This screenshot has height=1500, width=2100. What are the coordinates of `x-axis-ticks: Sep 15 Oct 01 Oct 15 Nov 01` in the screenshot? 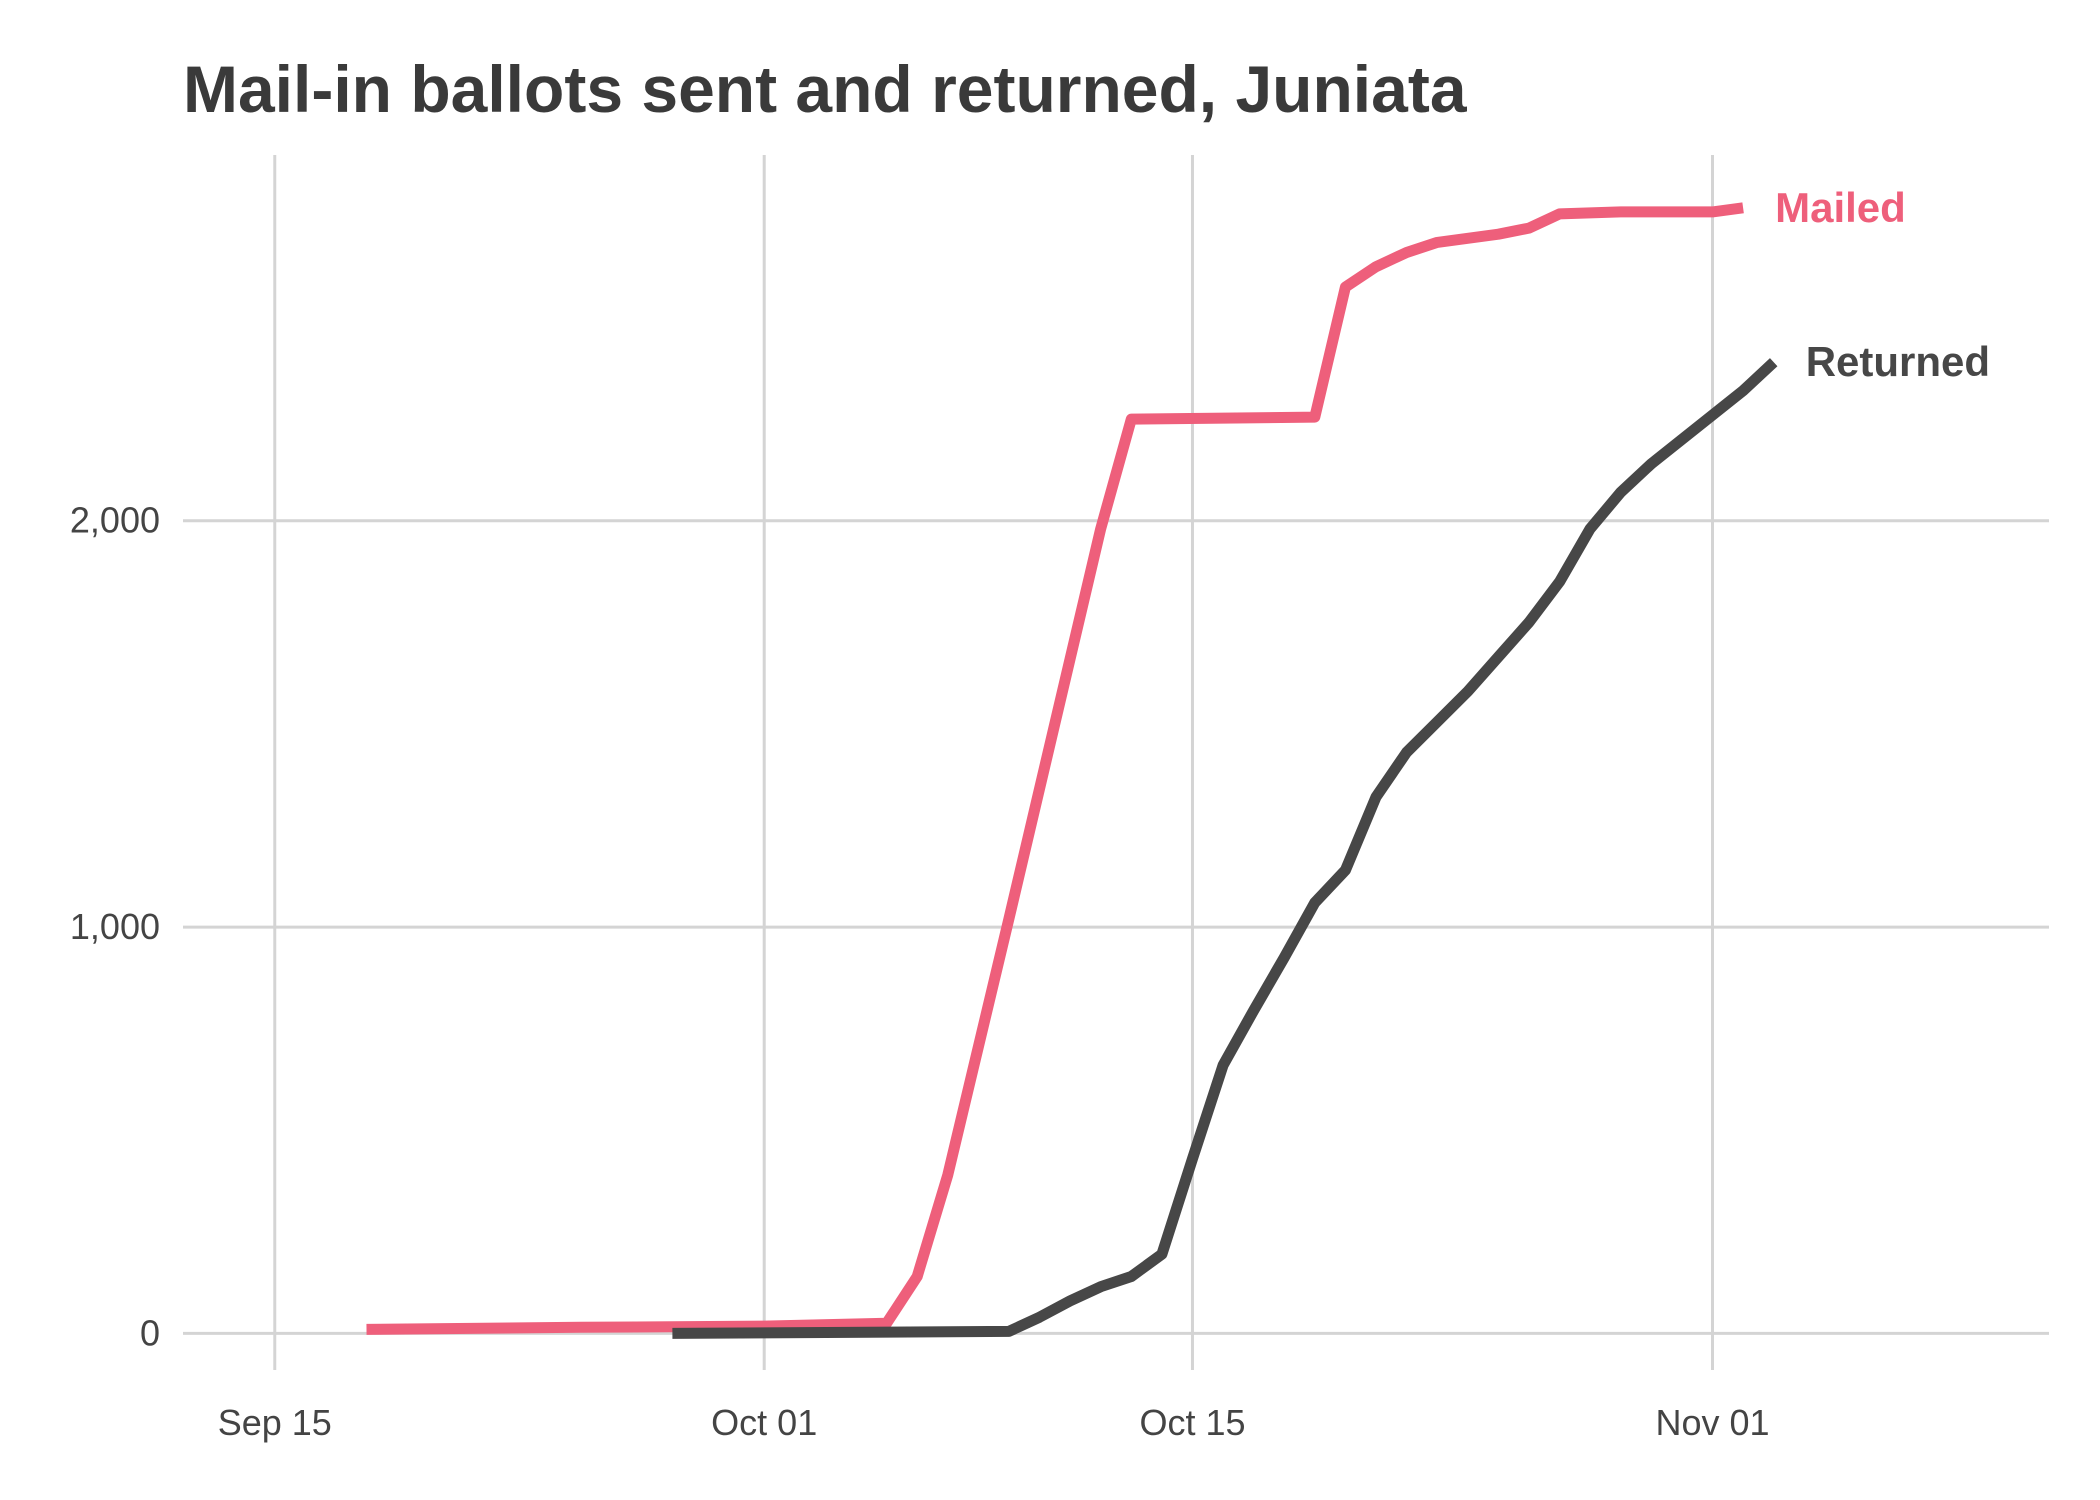 It's located at (994, 1422).